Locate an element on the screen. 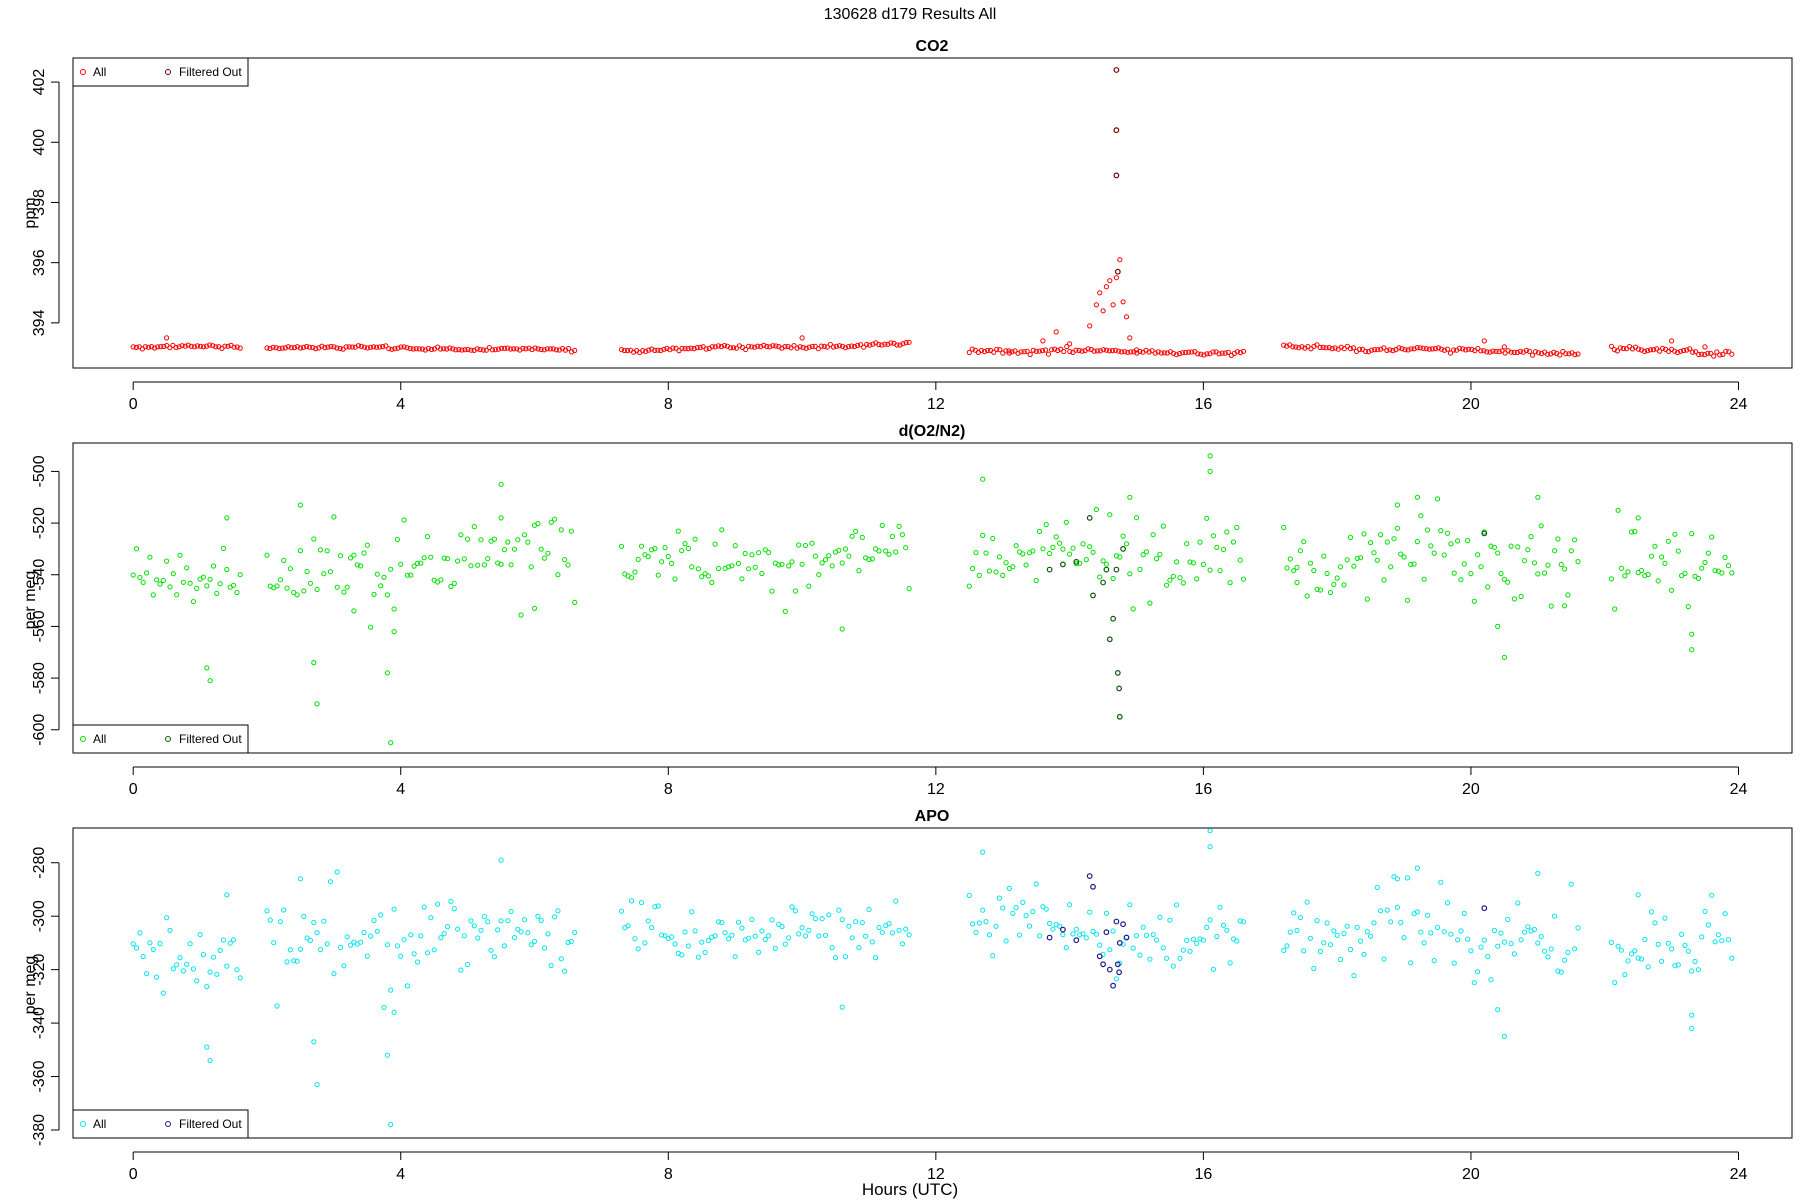  o2n2-y-tick-label: -560 is located at coordinates (39, 626).